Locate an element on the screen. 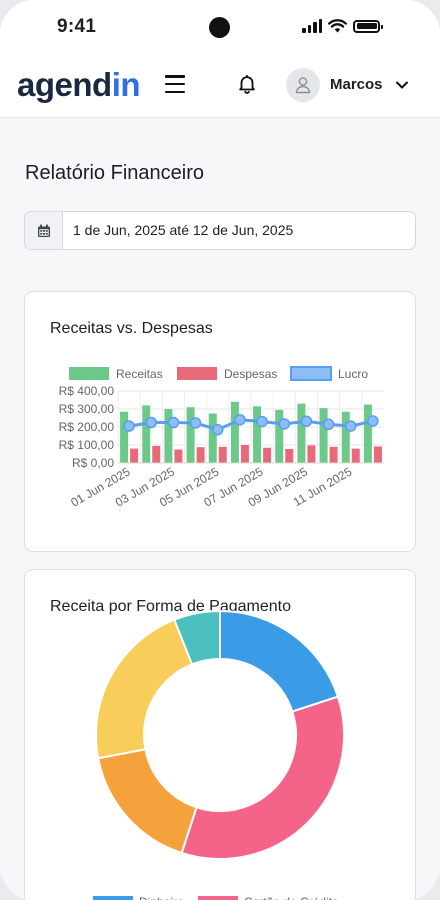 The height and width of the screenshot is (900, 440). user-avatar is located at coordinates (303, 85).